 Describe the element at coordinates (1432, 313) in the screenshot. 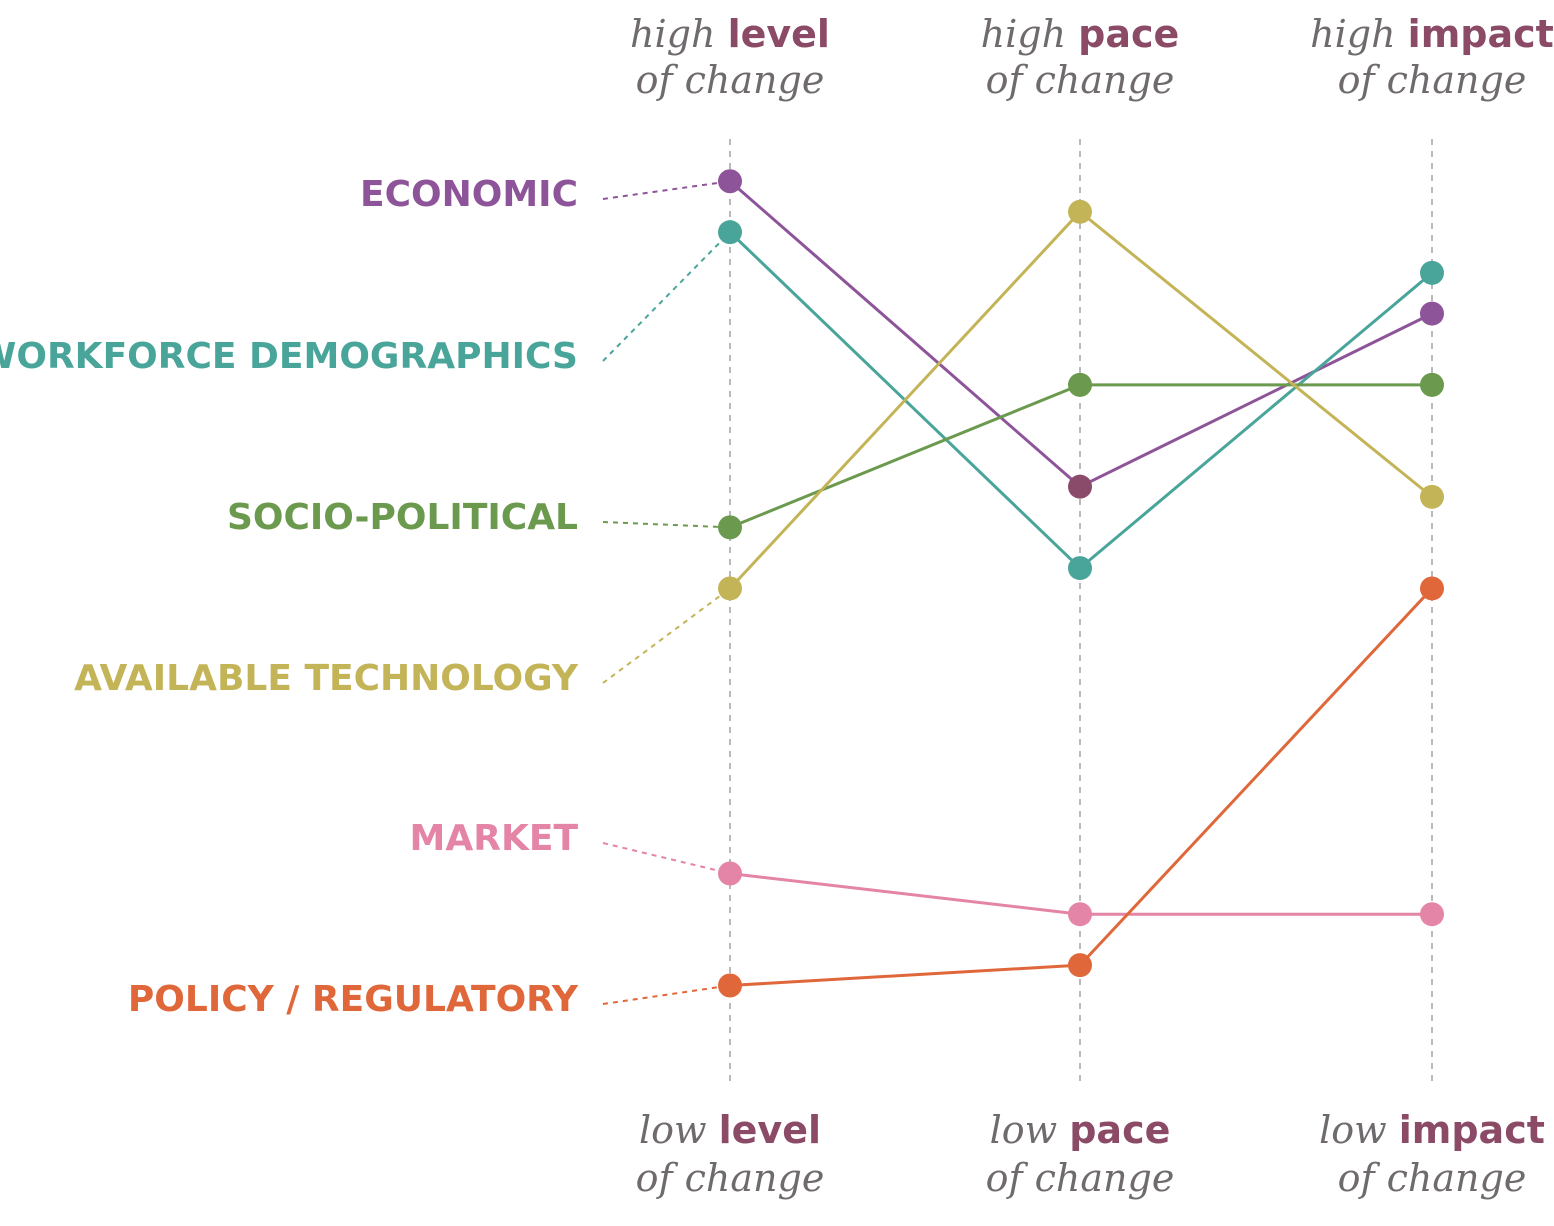

I see `data-point-economic-impact` at that location.